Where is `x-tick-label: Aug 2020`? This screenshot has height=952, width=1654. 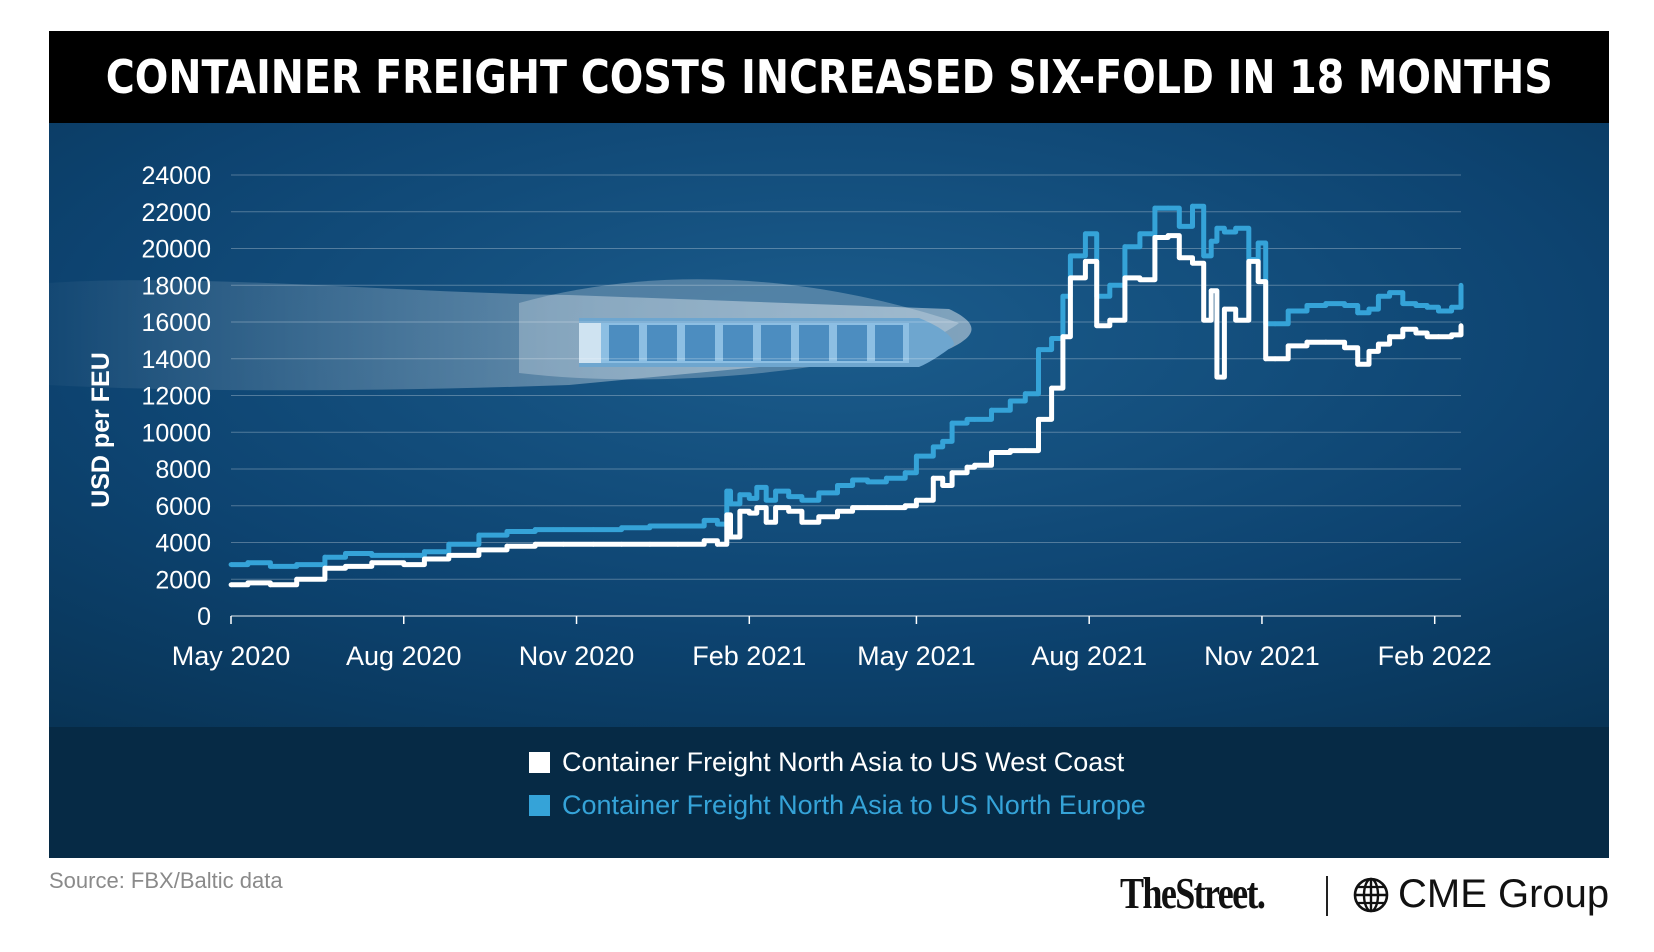
x-tick-label: Aug 2020 is located at coordinates (404, 656).